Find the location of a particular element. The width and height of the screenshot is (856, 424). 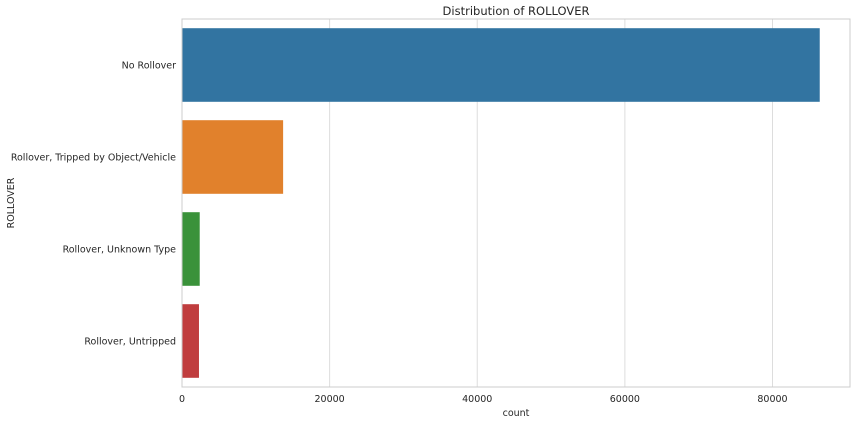

y-tick-label-1: Rollover, Tripped by Object/Vehicle is located at coordinates (93, 158).